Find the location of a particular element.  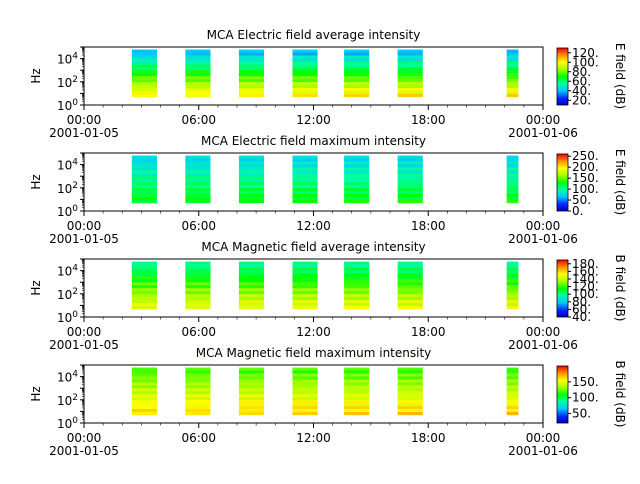

x-tick-label: 18:00 is located at coordinates (428, 438).